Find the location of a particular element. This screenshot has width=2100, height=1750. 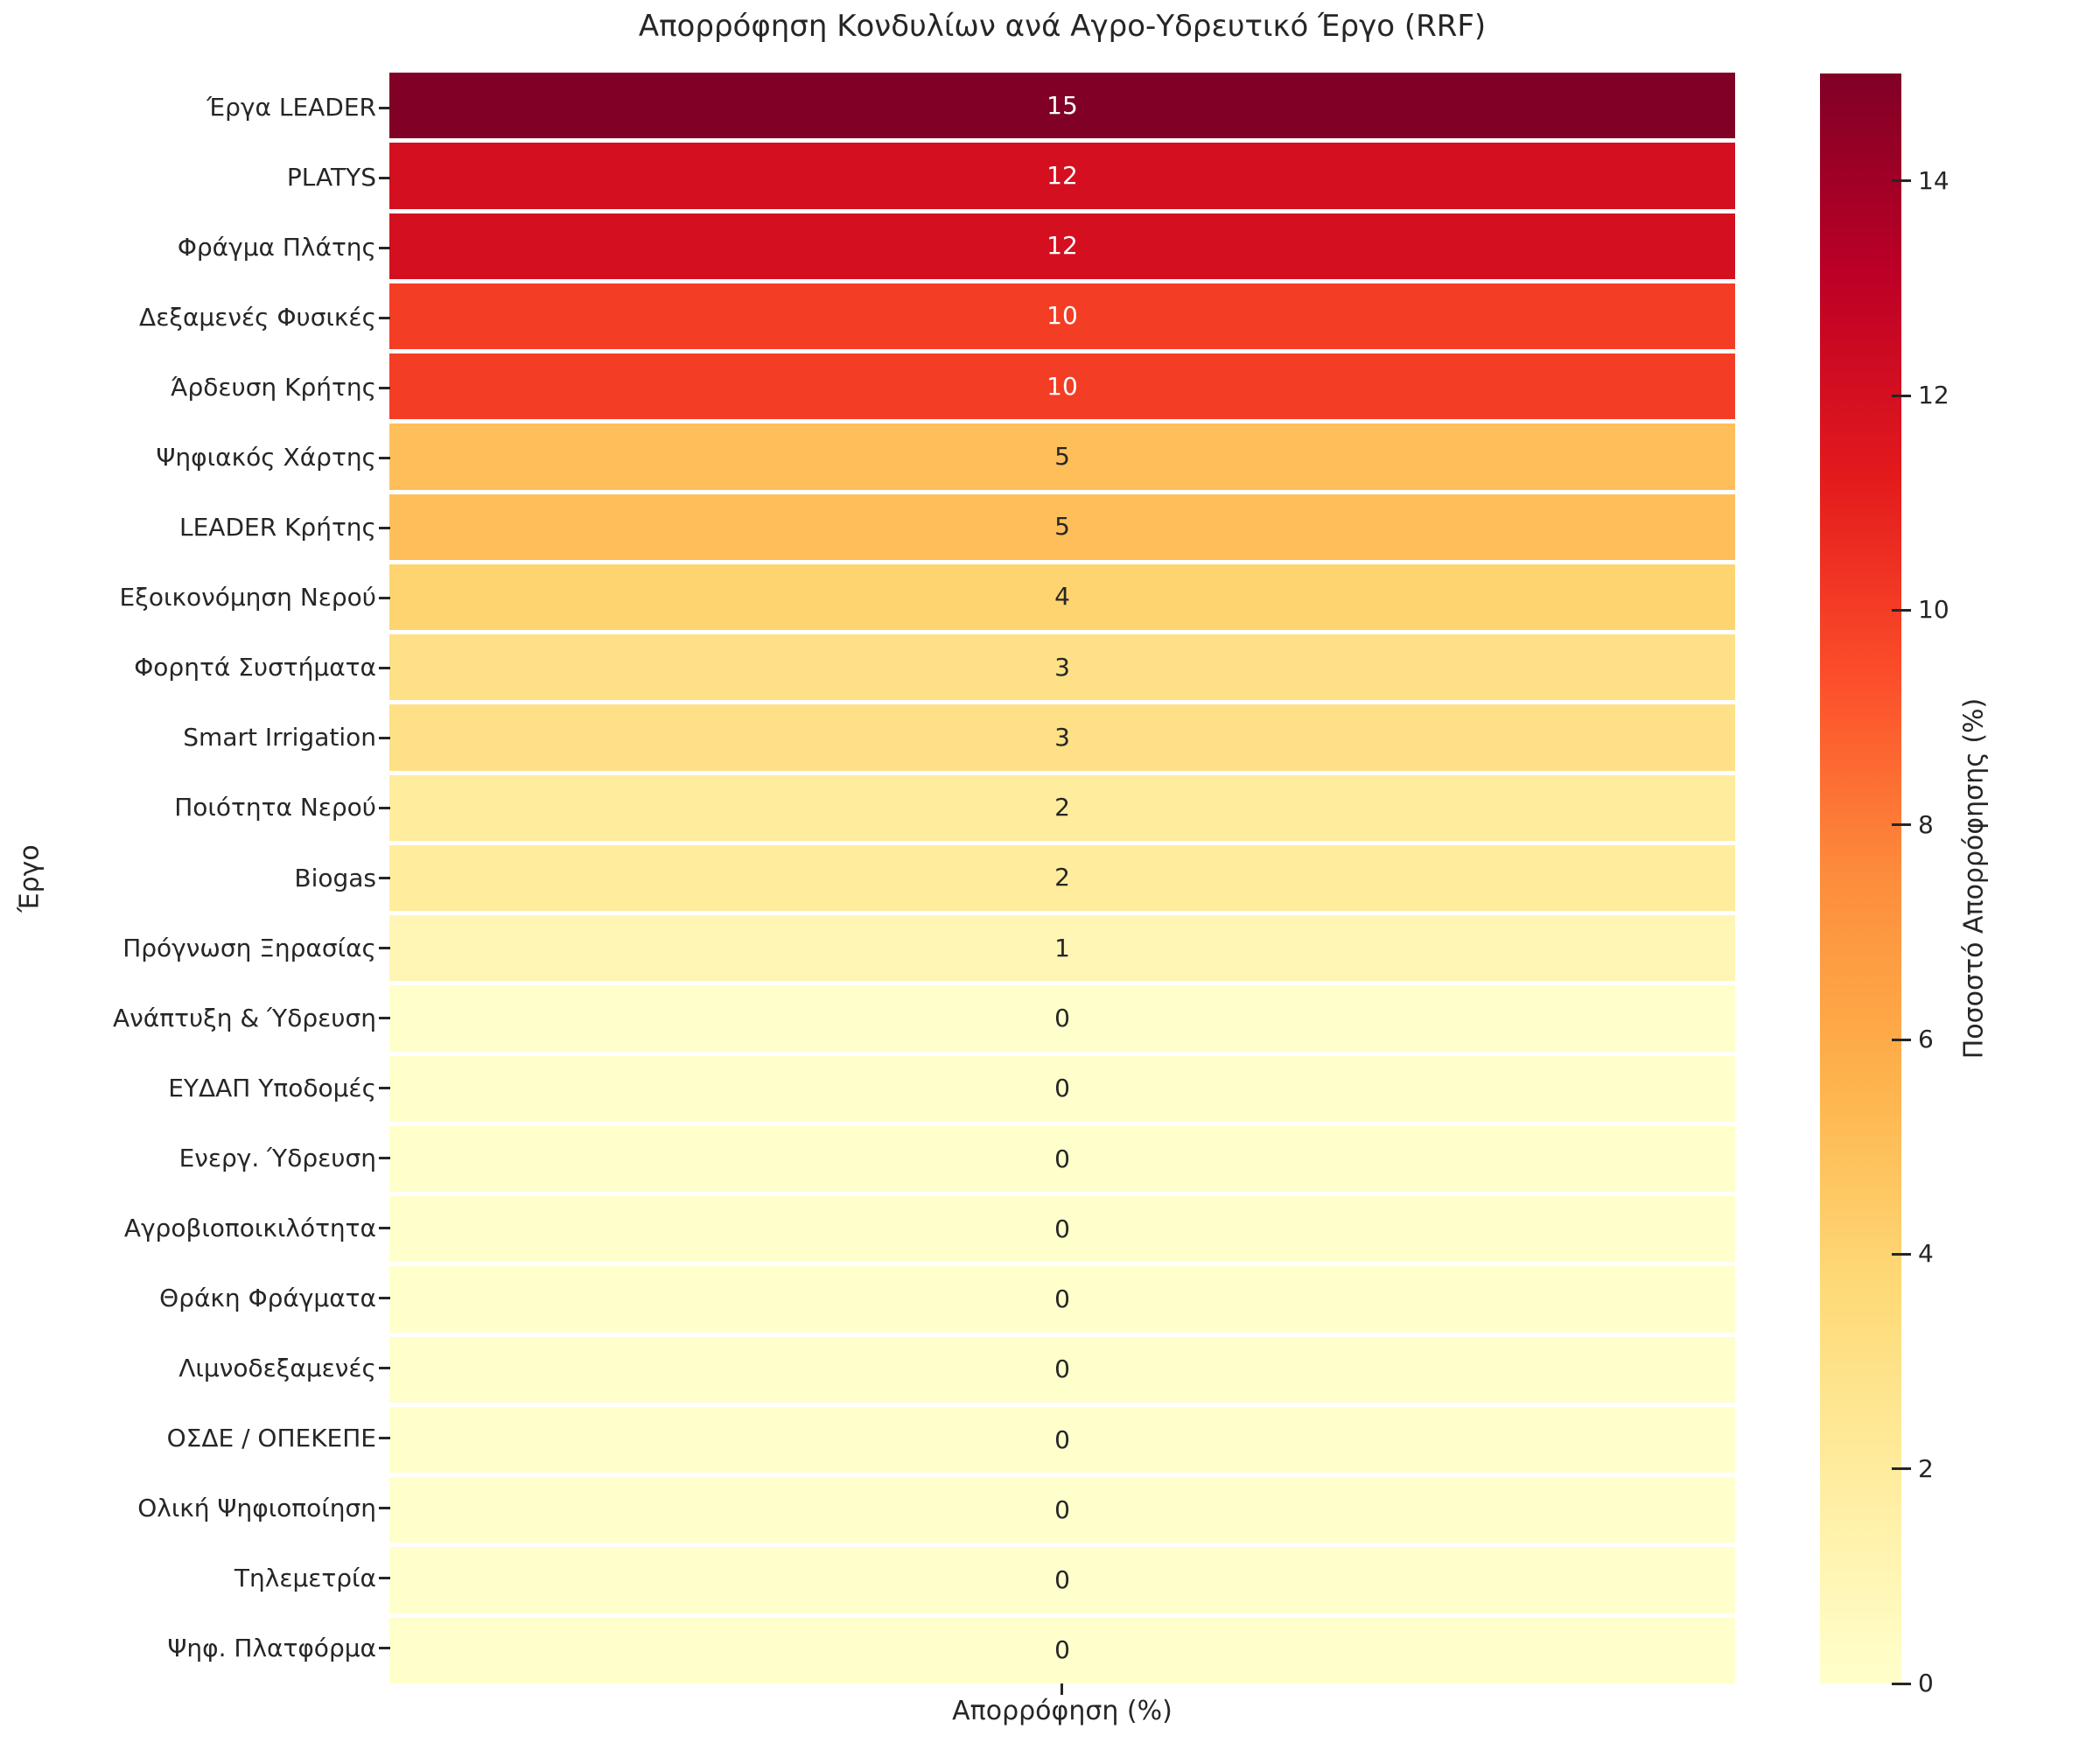

y-tick-label: Ολική Ψηφιοποίηση is located at coordinates (256, 1507).